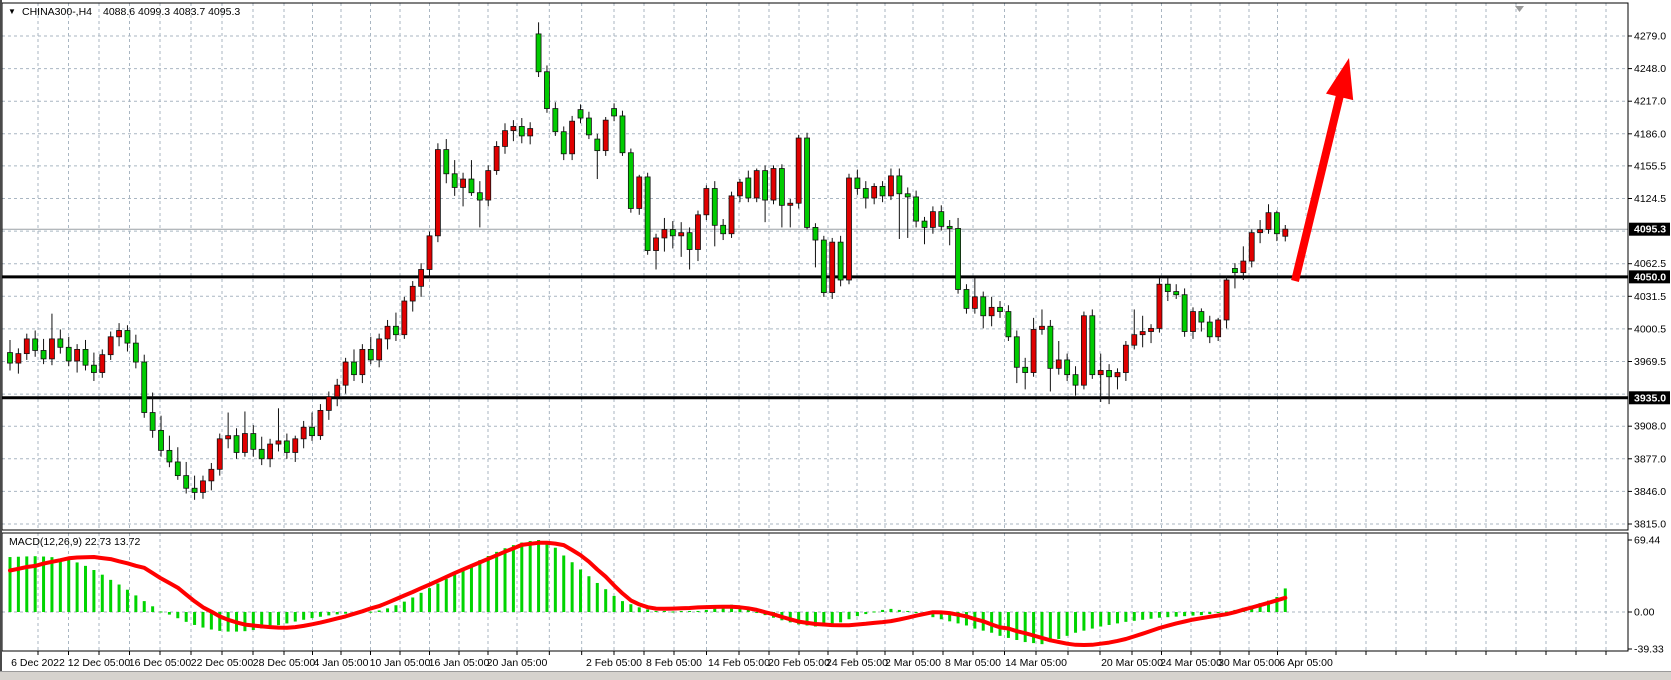 This screenshot has height=680, width=1671. I want to click on time-axis-label: 20 Mar 05:00, so click(1132, 663).